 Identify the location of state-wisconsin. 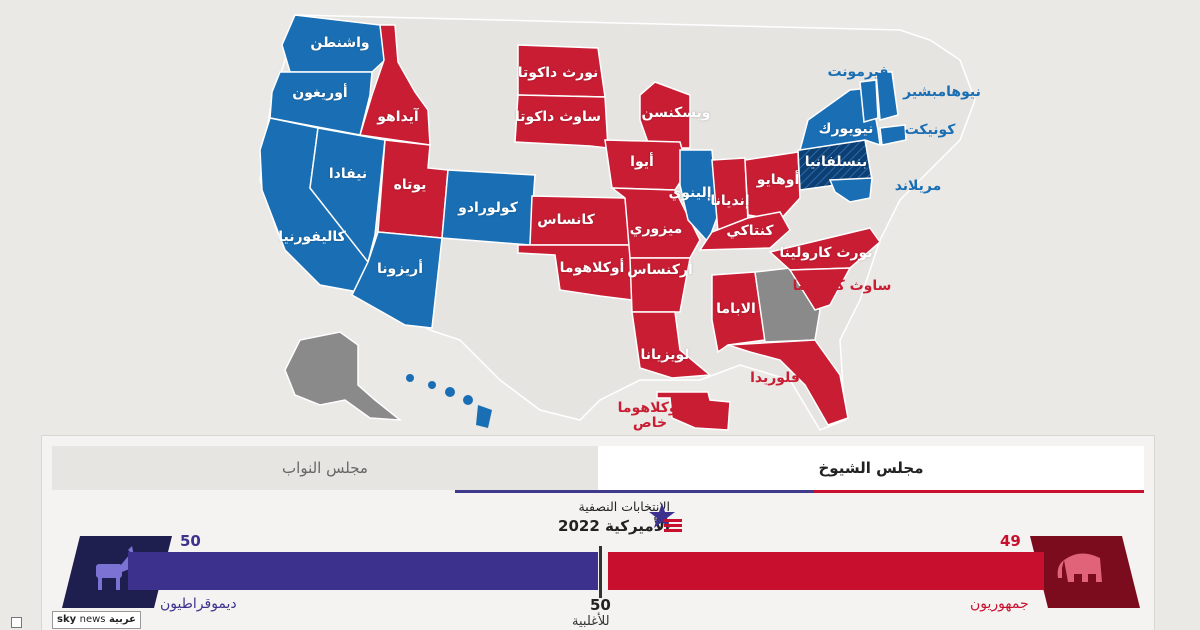
(665, 115).